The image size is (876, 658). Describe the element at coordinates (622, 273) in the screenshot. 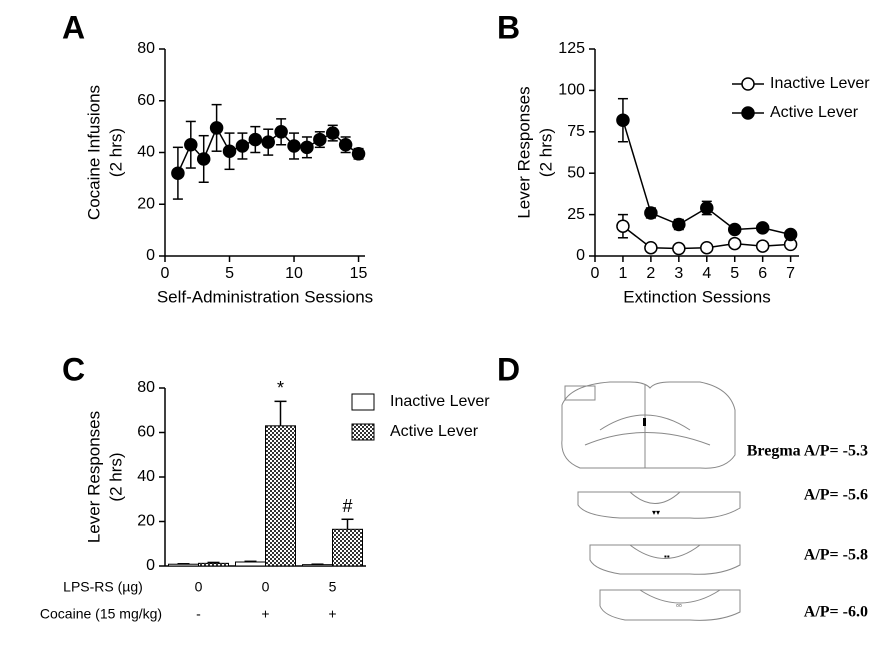

I see `x-tick-label: 1` at that location.